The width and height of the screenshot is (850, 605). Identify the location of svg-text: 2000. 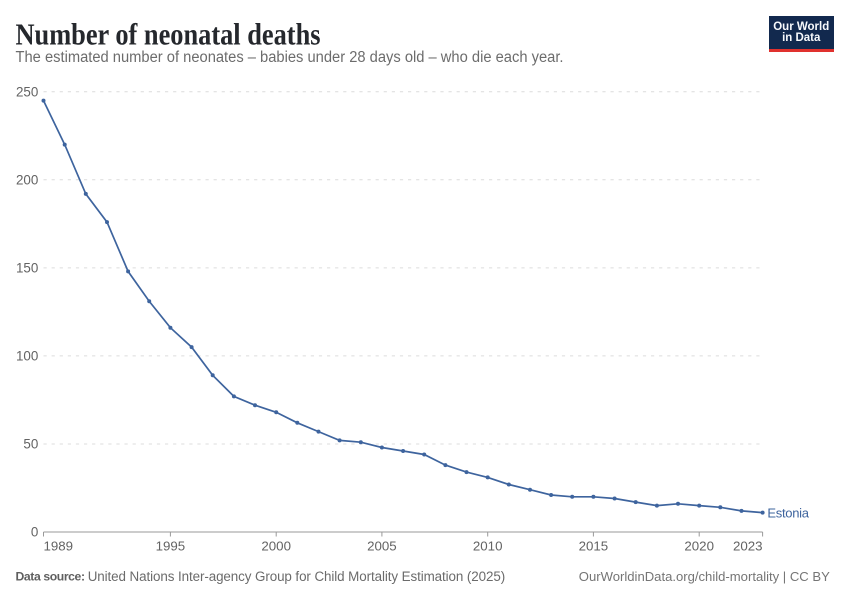
(276, 546).